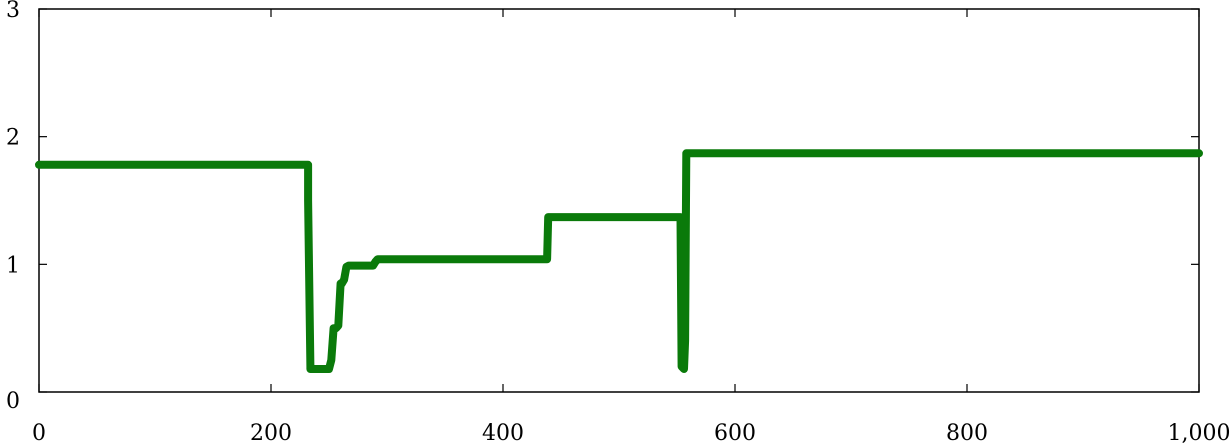  What do you see at coordinates (735, 433) in the screenshot?
I see `x-tick-label: 600` at bounding box center [735, 433].